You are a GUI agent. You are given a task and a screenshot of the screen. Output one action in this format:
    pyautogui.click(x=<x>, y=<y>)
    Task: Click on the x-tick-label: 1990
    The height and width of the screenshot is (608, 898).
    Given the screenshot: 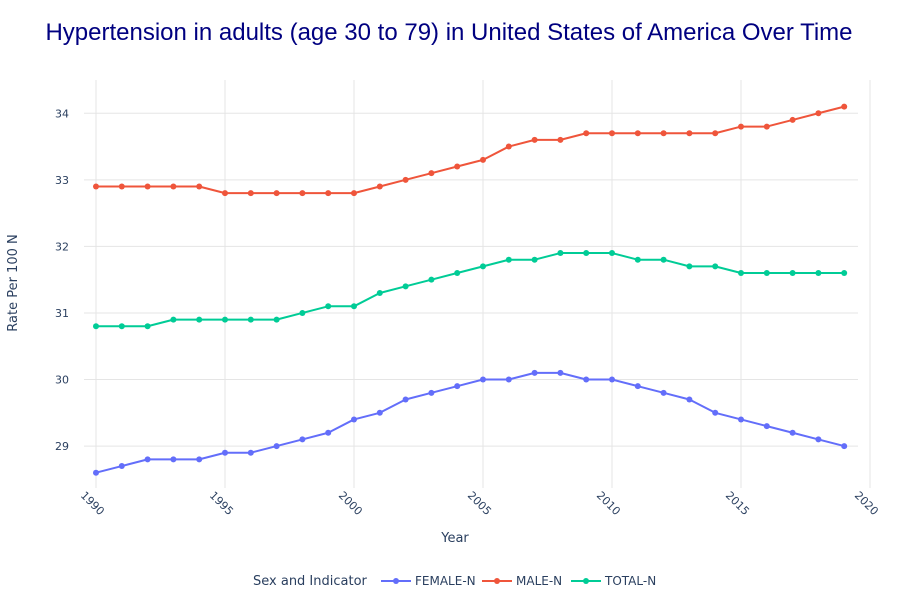 What is the action you would take?
    pyautogui.click(x=92, y=503)
    